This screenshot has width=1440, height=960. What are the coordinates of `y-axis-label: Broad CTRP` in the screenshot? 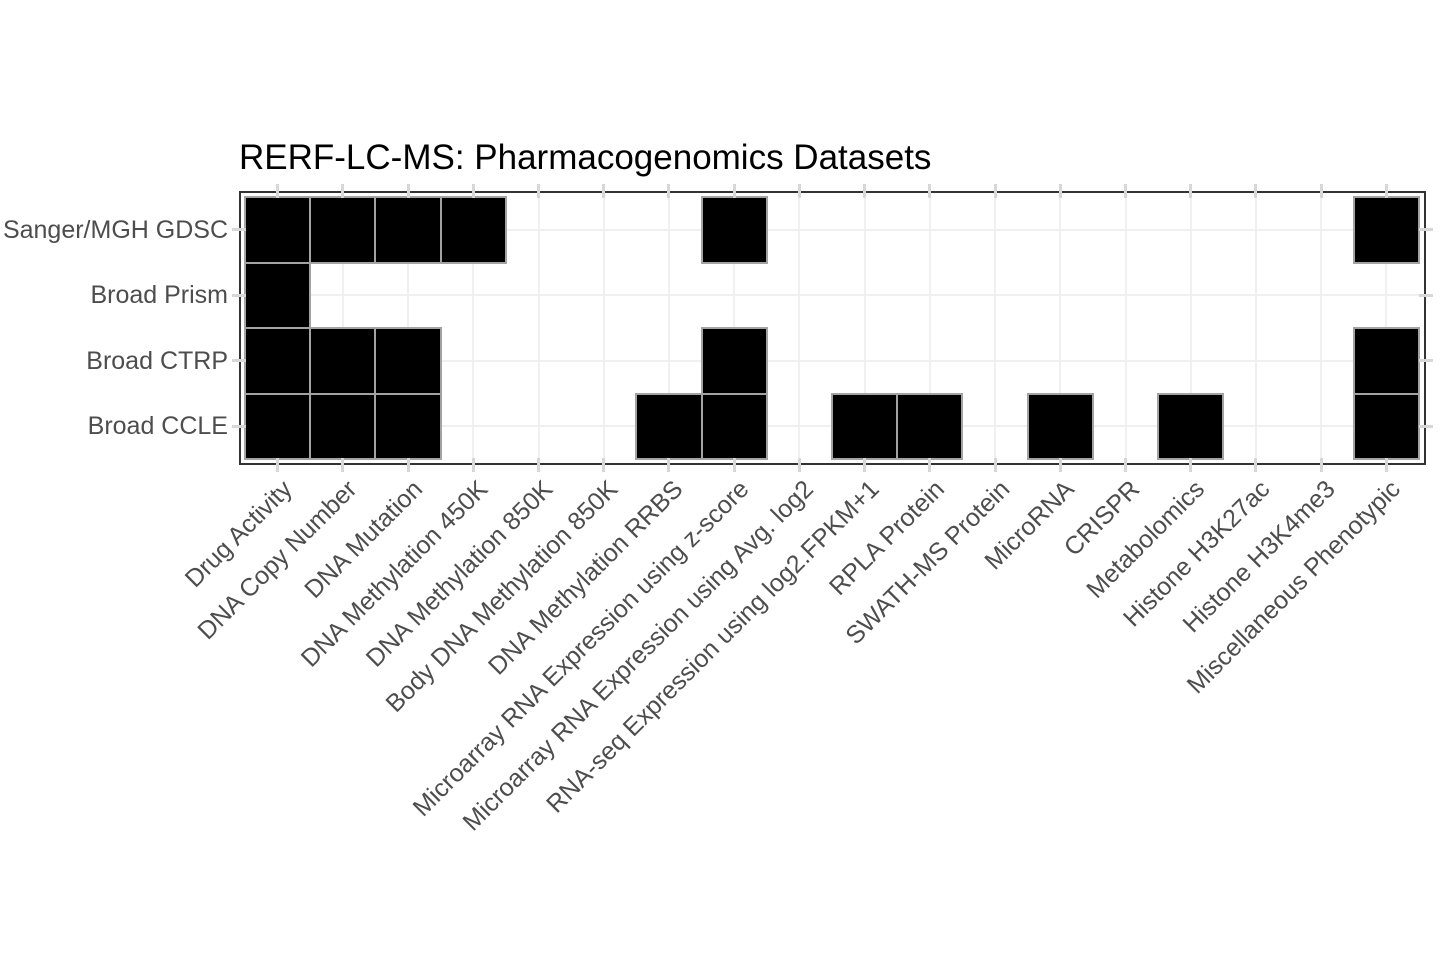 It's located at (157, 360).